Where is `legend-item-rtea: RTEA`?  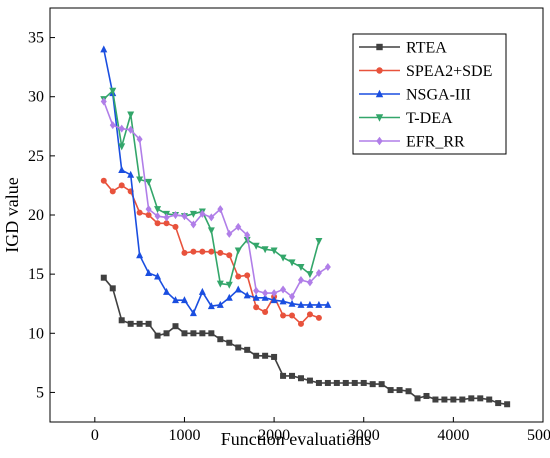 legend-item-rtea: RTEA is located at coordinates (403, 48).